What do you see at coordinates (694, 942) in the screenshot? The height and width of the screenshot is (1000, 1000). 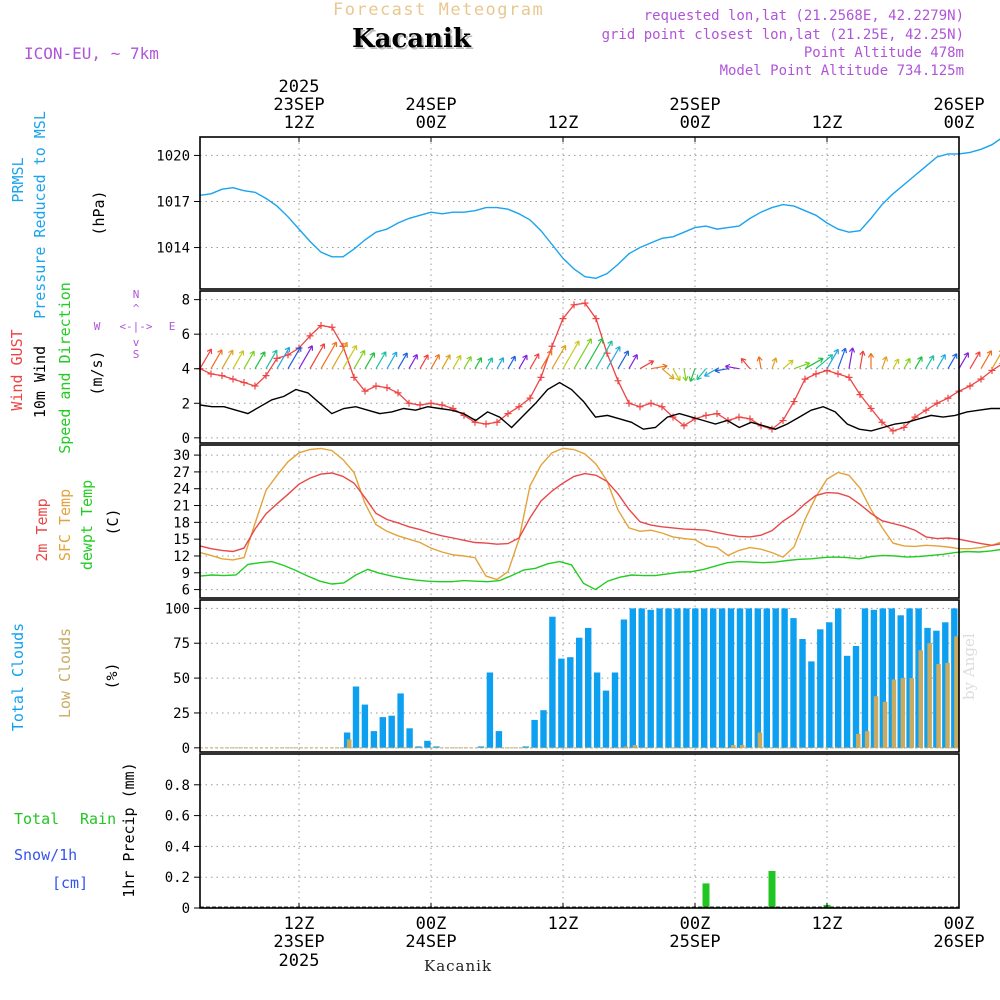 I see `bottom-date-label: 25SEP` at bounding box center [694, 942].